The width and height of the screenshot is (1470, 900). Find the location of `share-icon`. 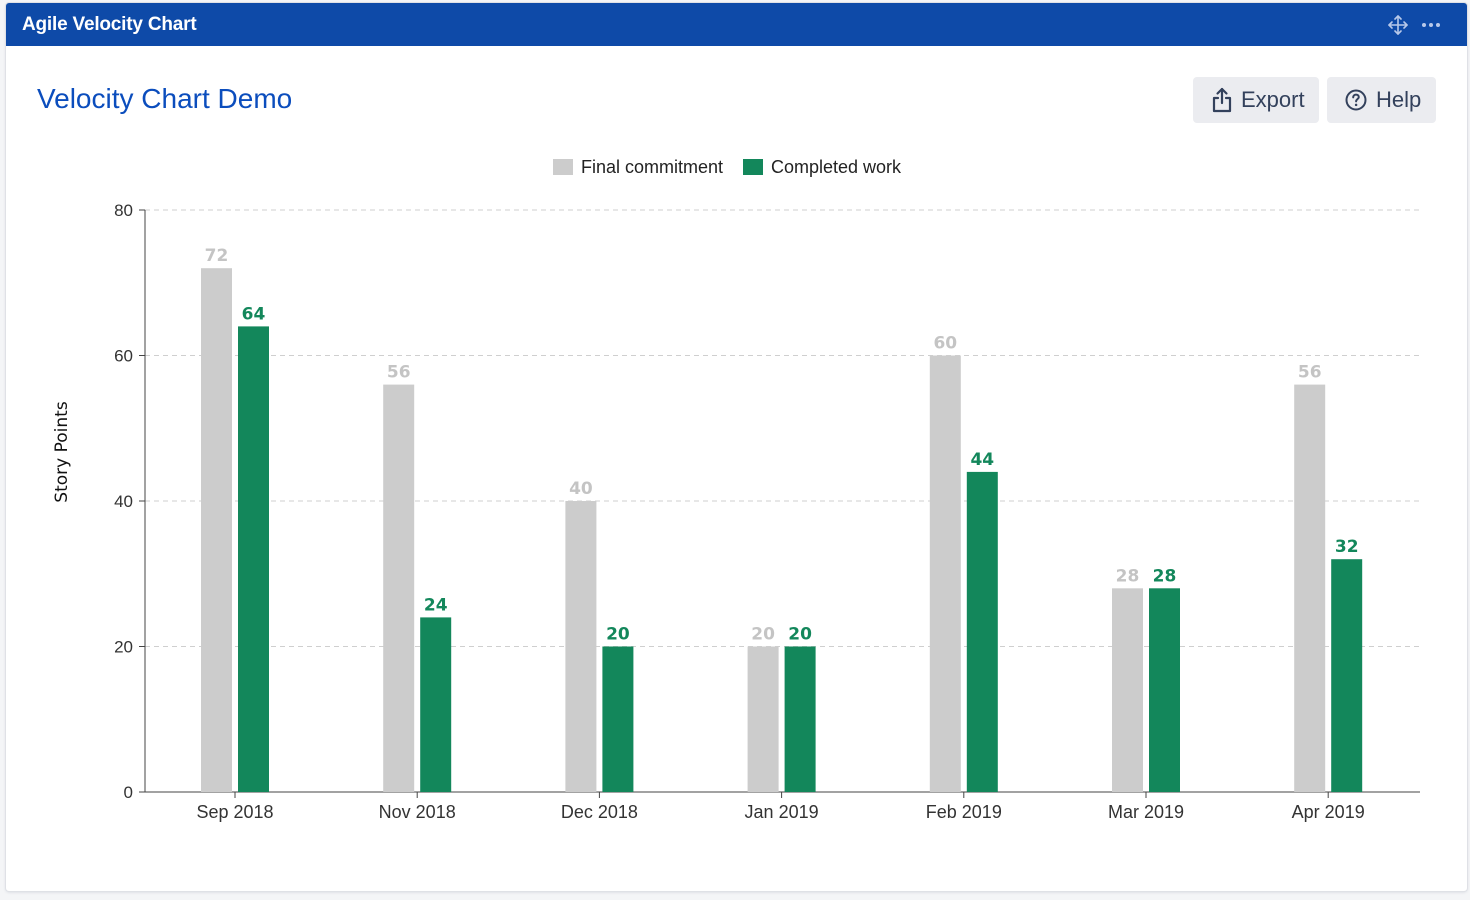

share-icon is located at coordinates (1222, 100).